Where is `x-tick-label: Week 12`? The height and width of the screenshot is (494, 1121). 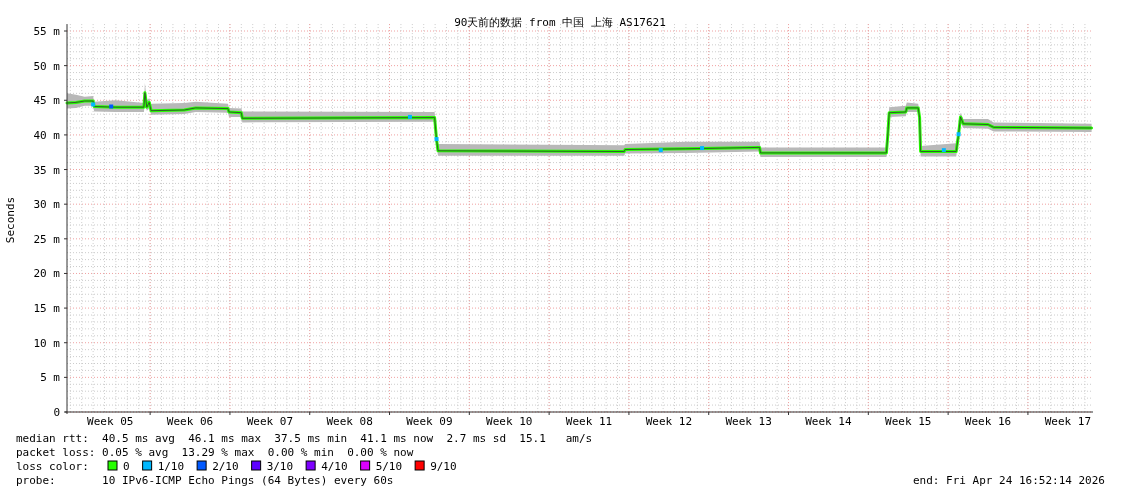 x-tick-label: Week 12 is located at coordinates (668, 421).